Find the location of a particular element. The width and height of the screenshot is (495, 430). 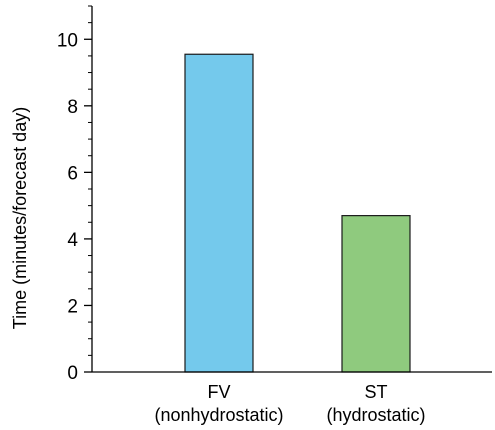

y-tick-label: 10 is located at coordinates (67, 40).